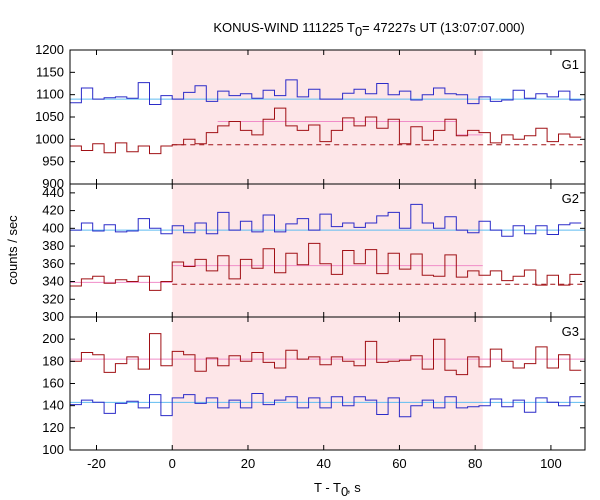 The height and width of the screenshot is (500, 600). Describe the element at coordinates (53, 338) in the screenshot. I see `y-tick-label: 200` at that location.